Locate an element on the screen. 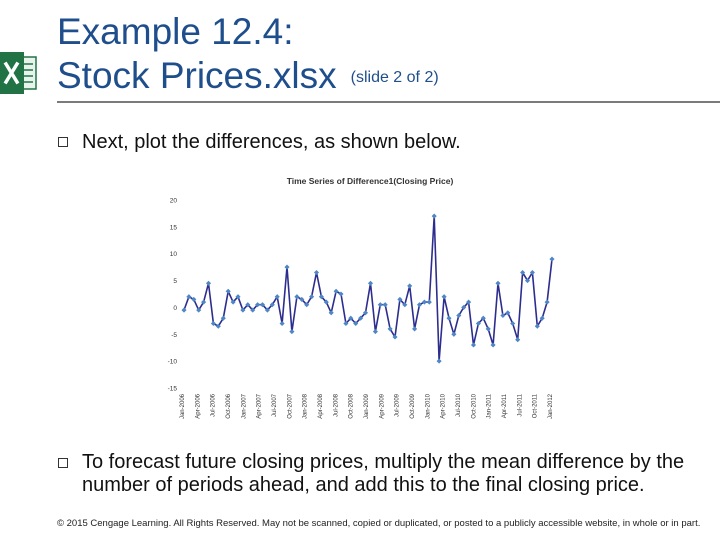 The image size is (720, 540). x-tick-label: Apr-2009 is located at coordinates (382, 405).